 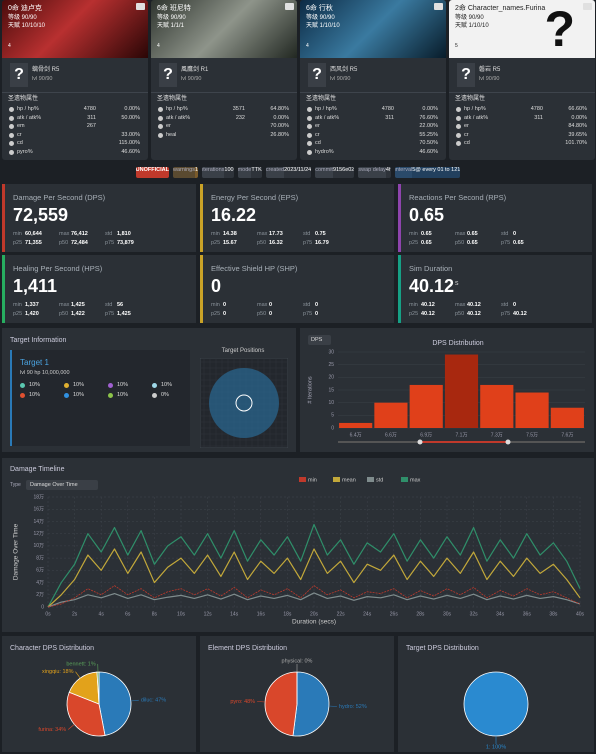 What do you see at coordinates (155, 614) in the screenshot?
I see `x-tick-label: 8s` at bounding box center [155, 614].